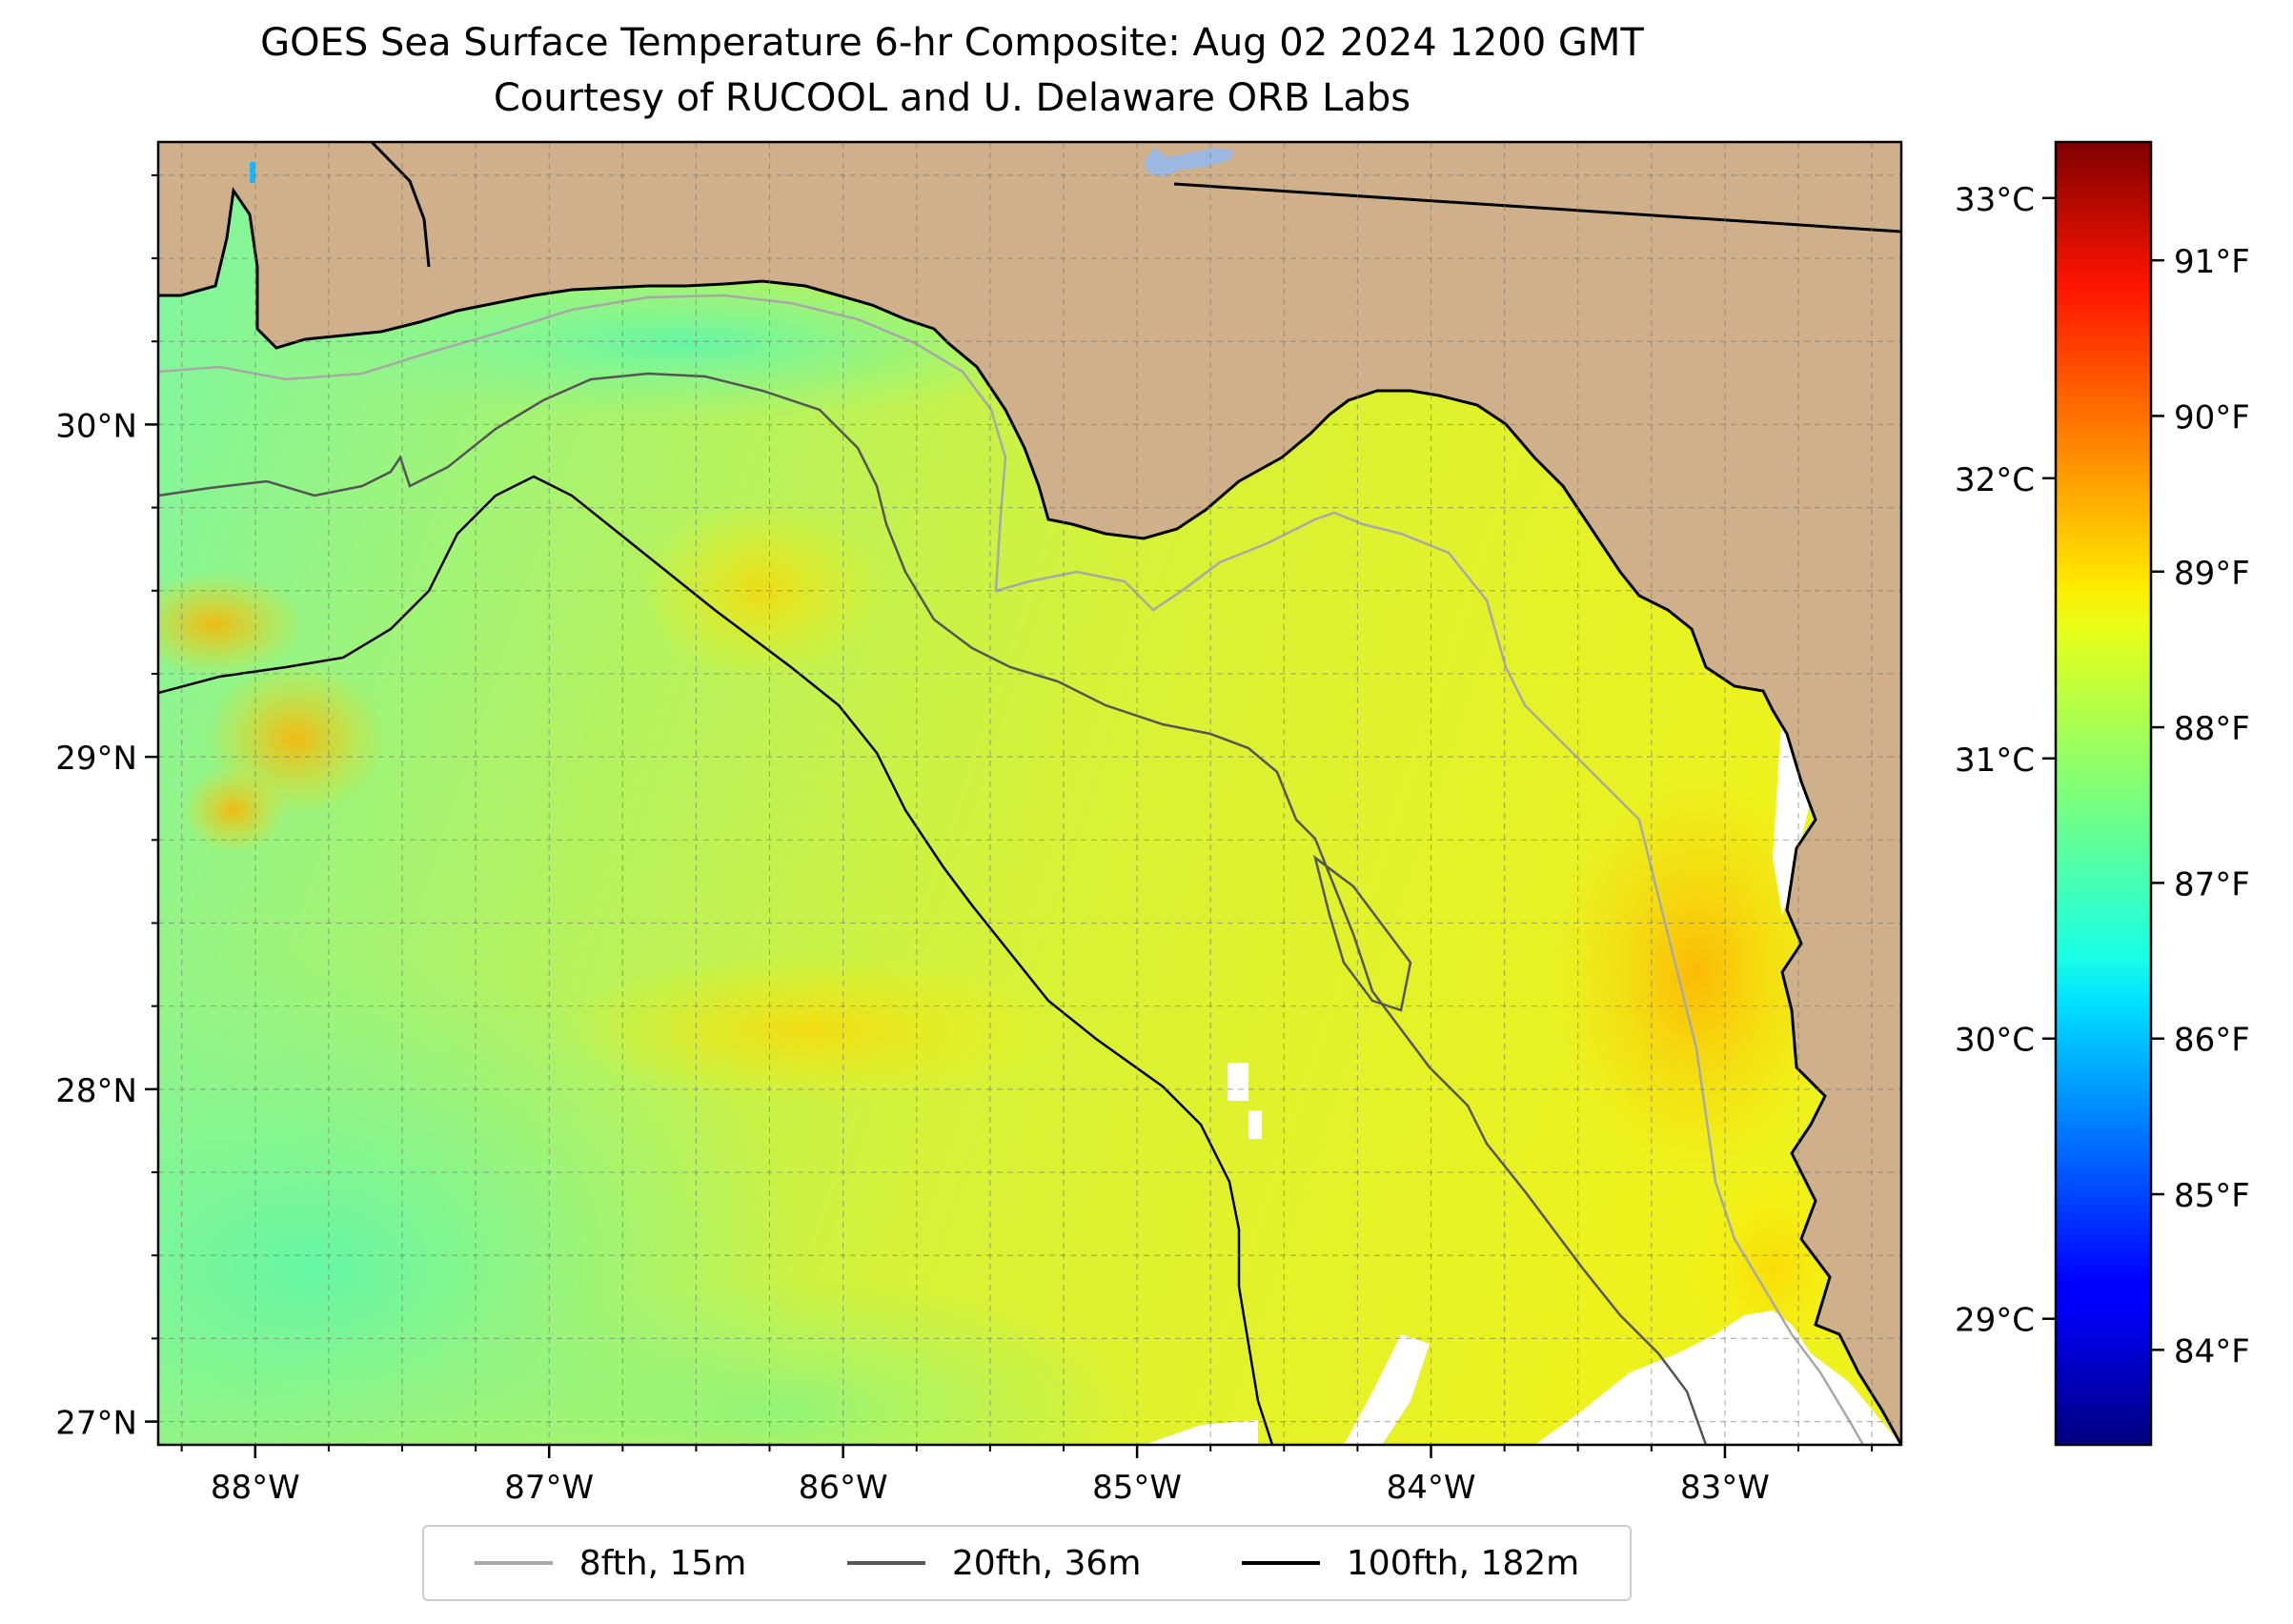 The height and width of the screenshot is (1624, 2293). I want to click on fahrenheit-tick-label: 91°F, so click(2212, 262).